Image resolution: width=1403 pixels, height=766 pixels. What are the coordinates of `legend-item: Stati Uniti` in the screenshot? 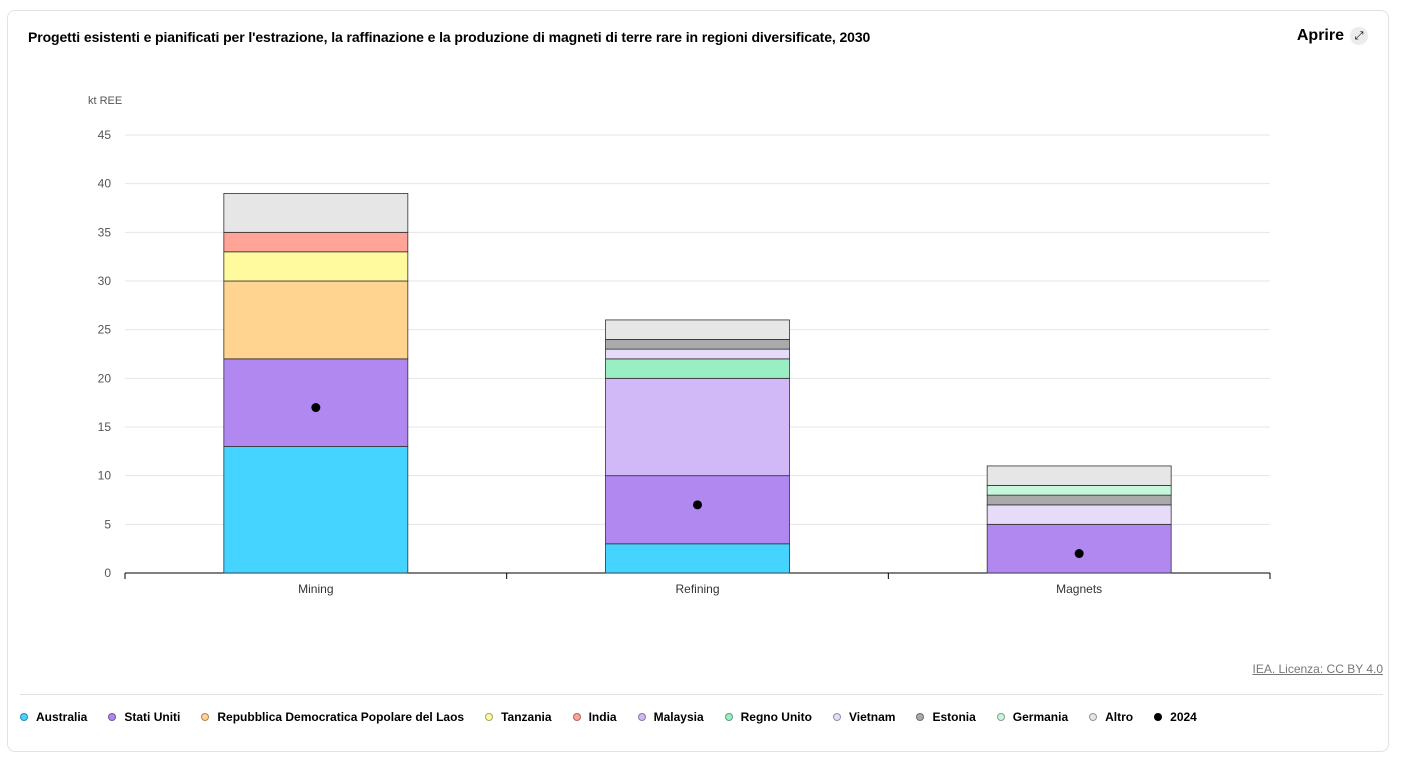 It's located at (144, 717).